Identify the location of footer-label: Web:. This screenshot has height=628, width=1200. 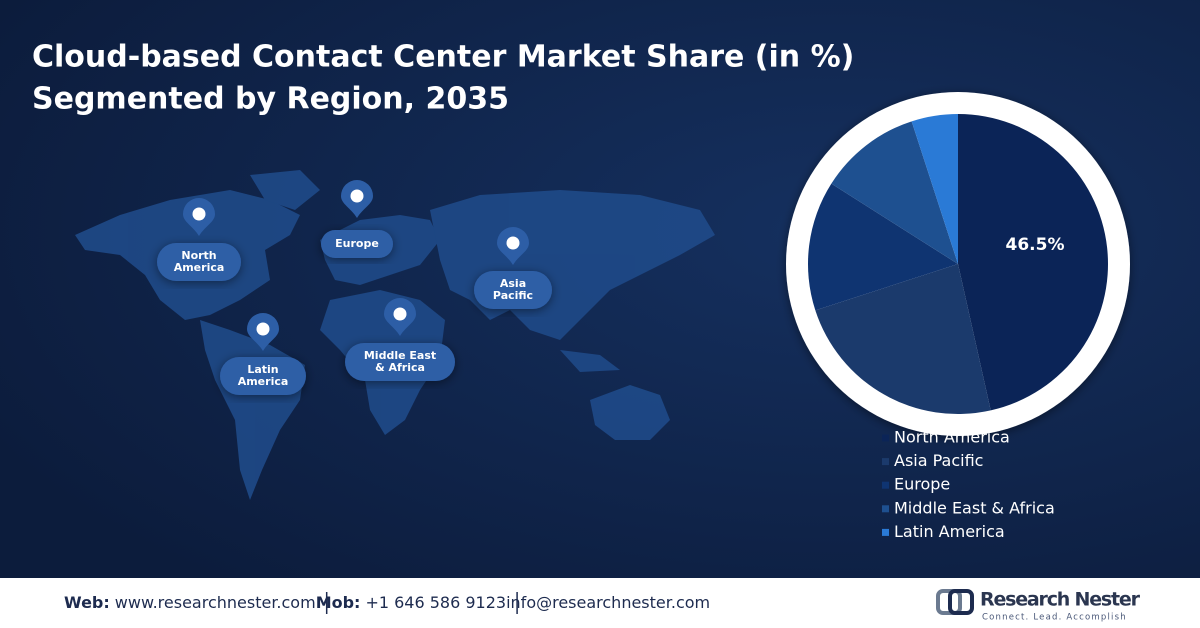
(87, 602).